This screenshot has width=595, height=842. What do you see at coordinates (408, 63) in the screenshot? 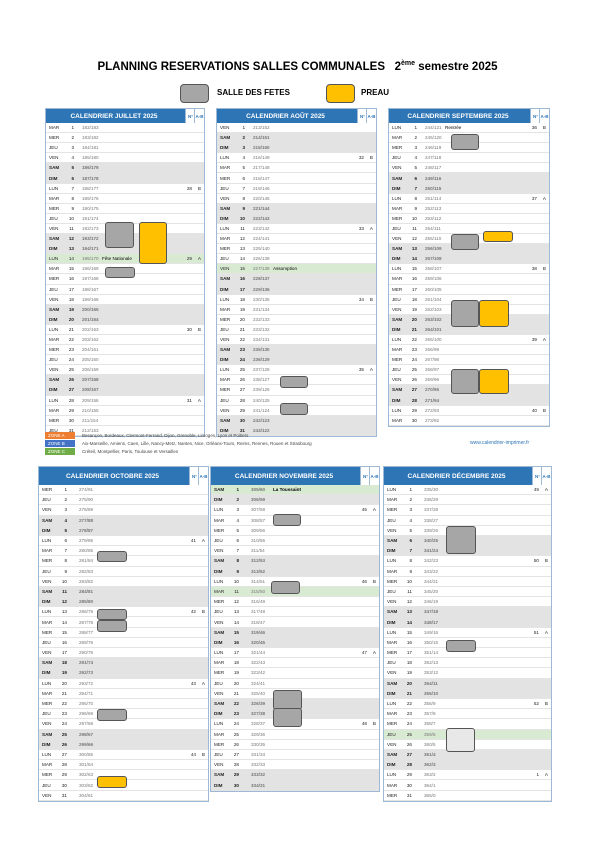
I see `semester-sup: ème` at bounding box center [408, 63].